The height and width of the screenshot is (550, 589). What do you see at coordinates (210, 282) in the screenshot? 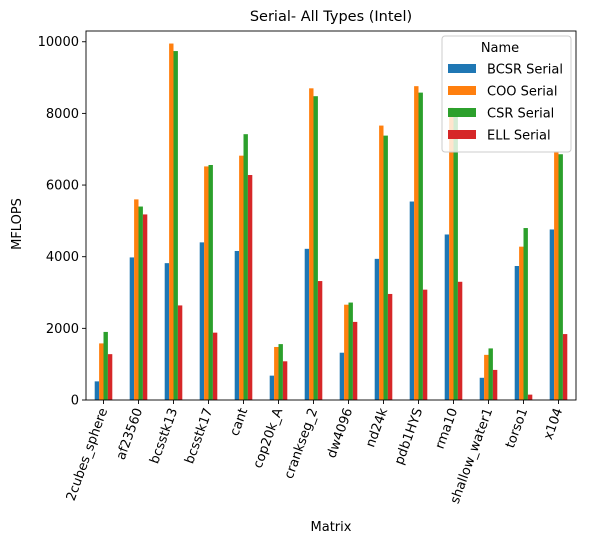
I see `bar-csr-serial-bcsstk17` at bounding box center [210, 282].